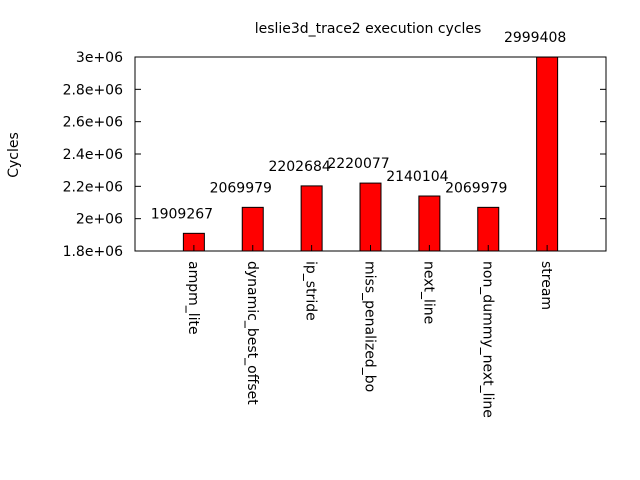 This screenshot has height=480, width=640. What do you see at coordinates (311, 291) in the screenshot?
I see `category-label: ip_stride` at bounding box center [311, 291].